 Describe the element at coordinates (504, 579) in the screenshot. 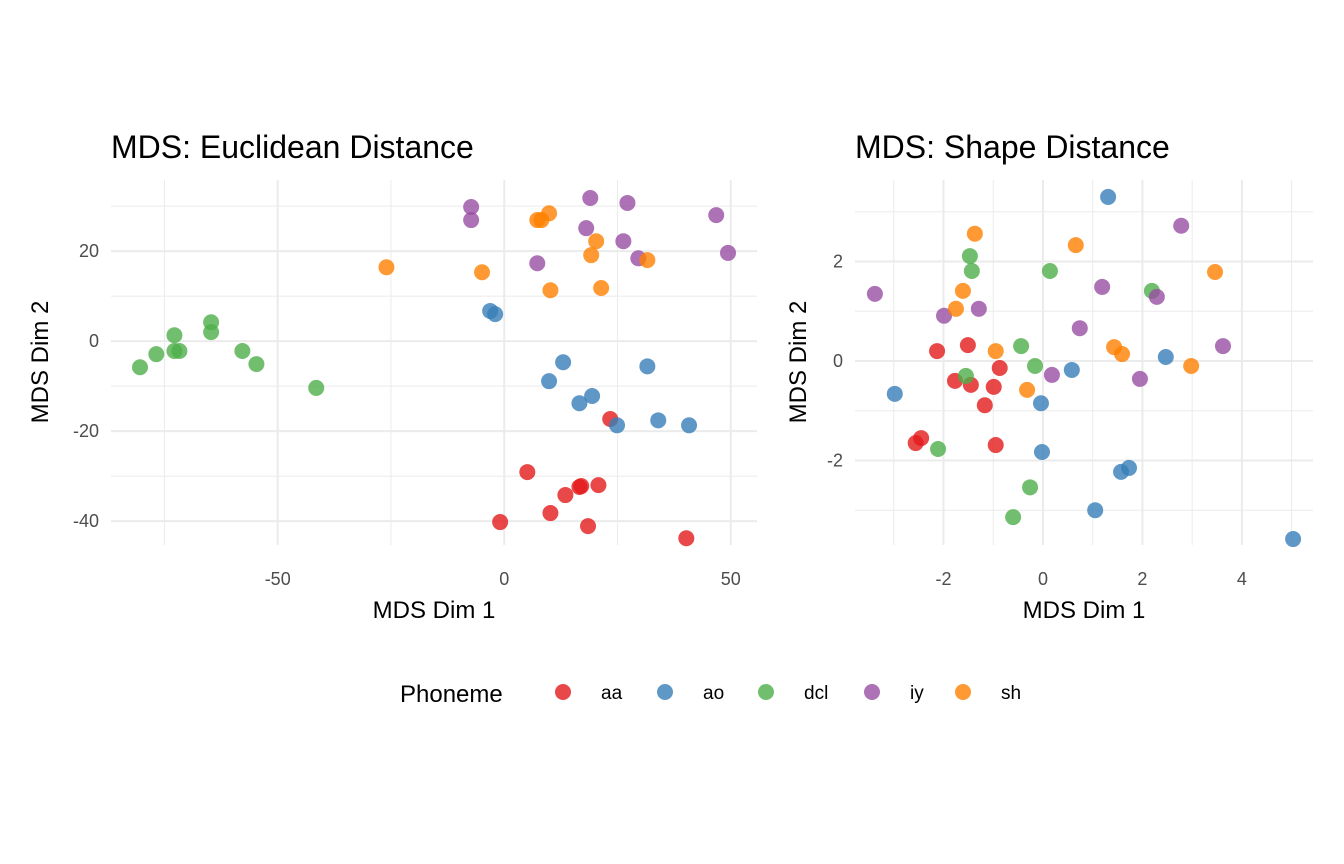

I see `x-tick-label: 0` at that location.